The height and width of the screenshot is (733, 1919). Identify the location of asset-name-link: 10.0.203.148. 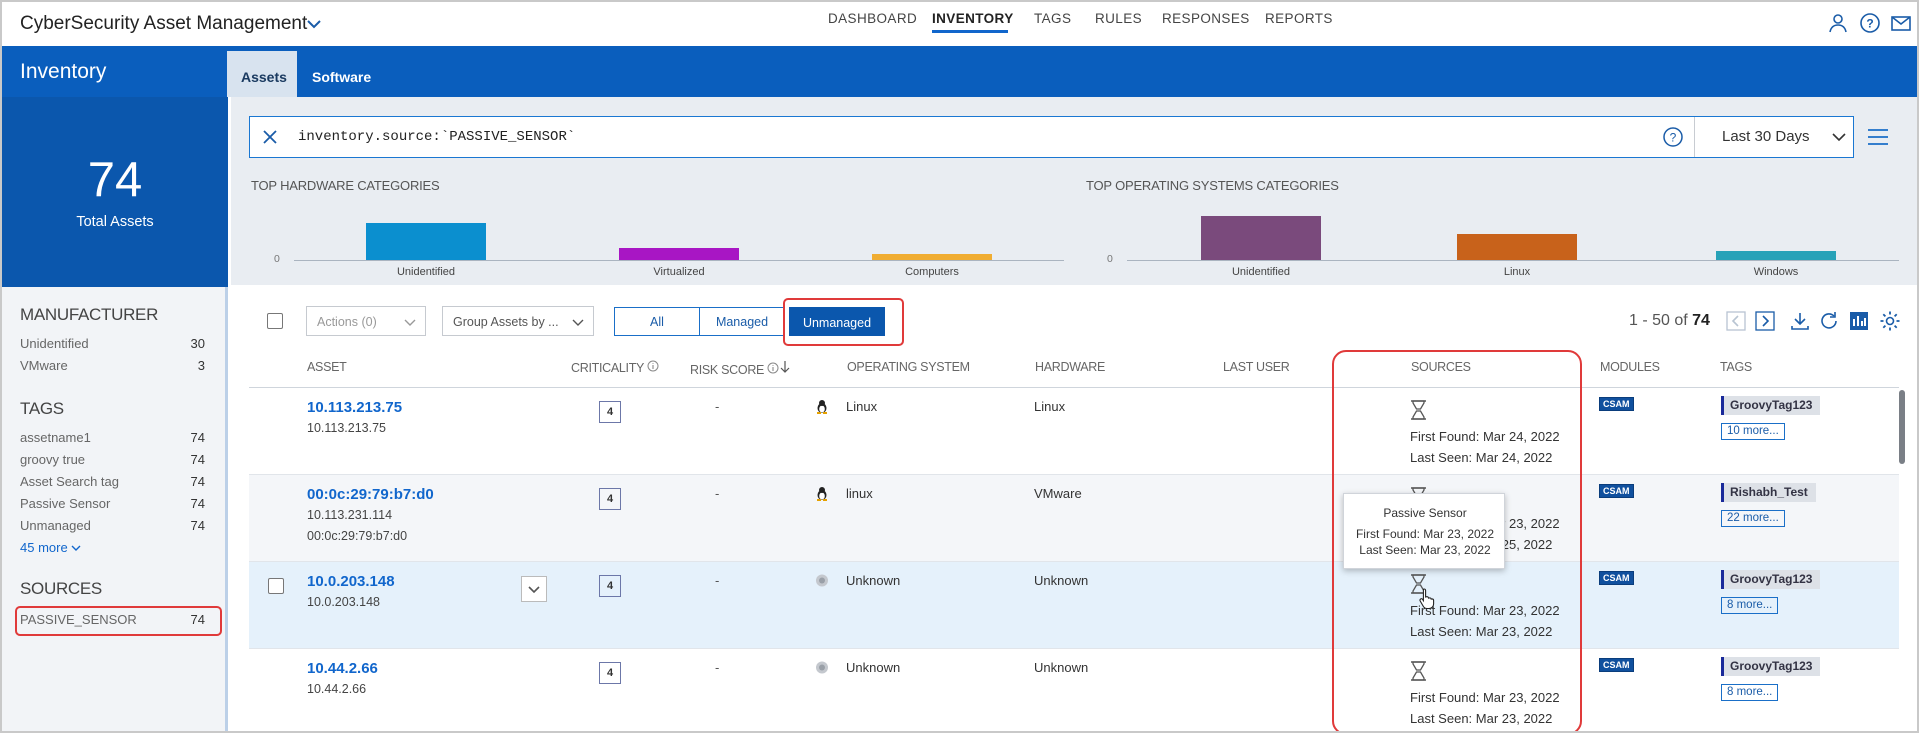
(351, 581).